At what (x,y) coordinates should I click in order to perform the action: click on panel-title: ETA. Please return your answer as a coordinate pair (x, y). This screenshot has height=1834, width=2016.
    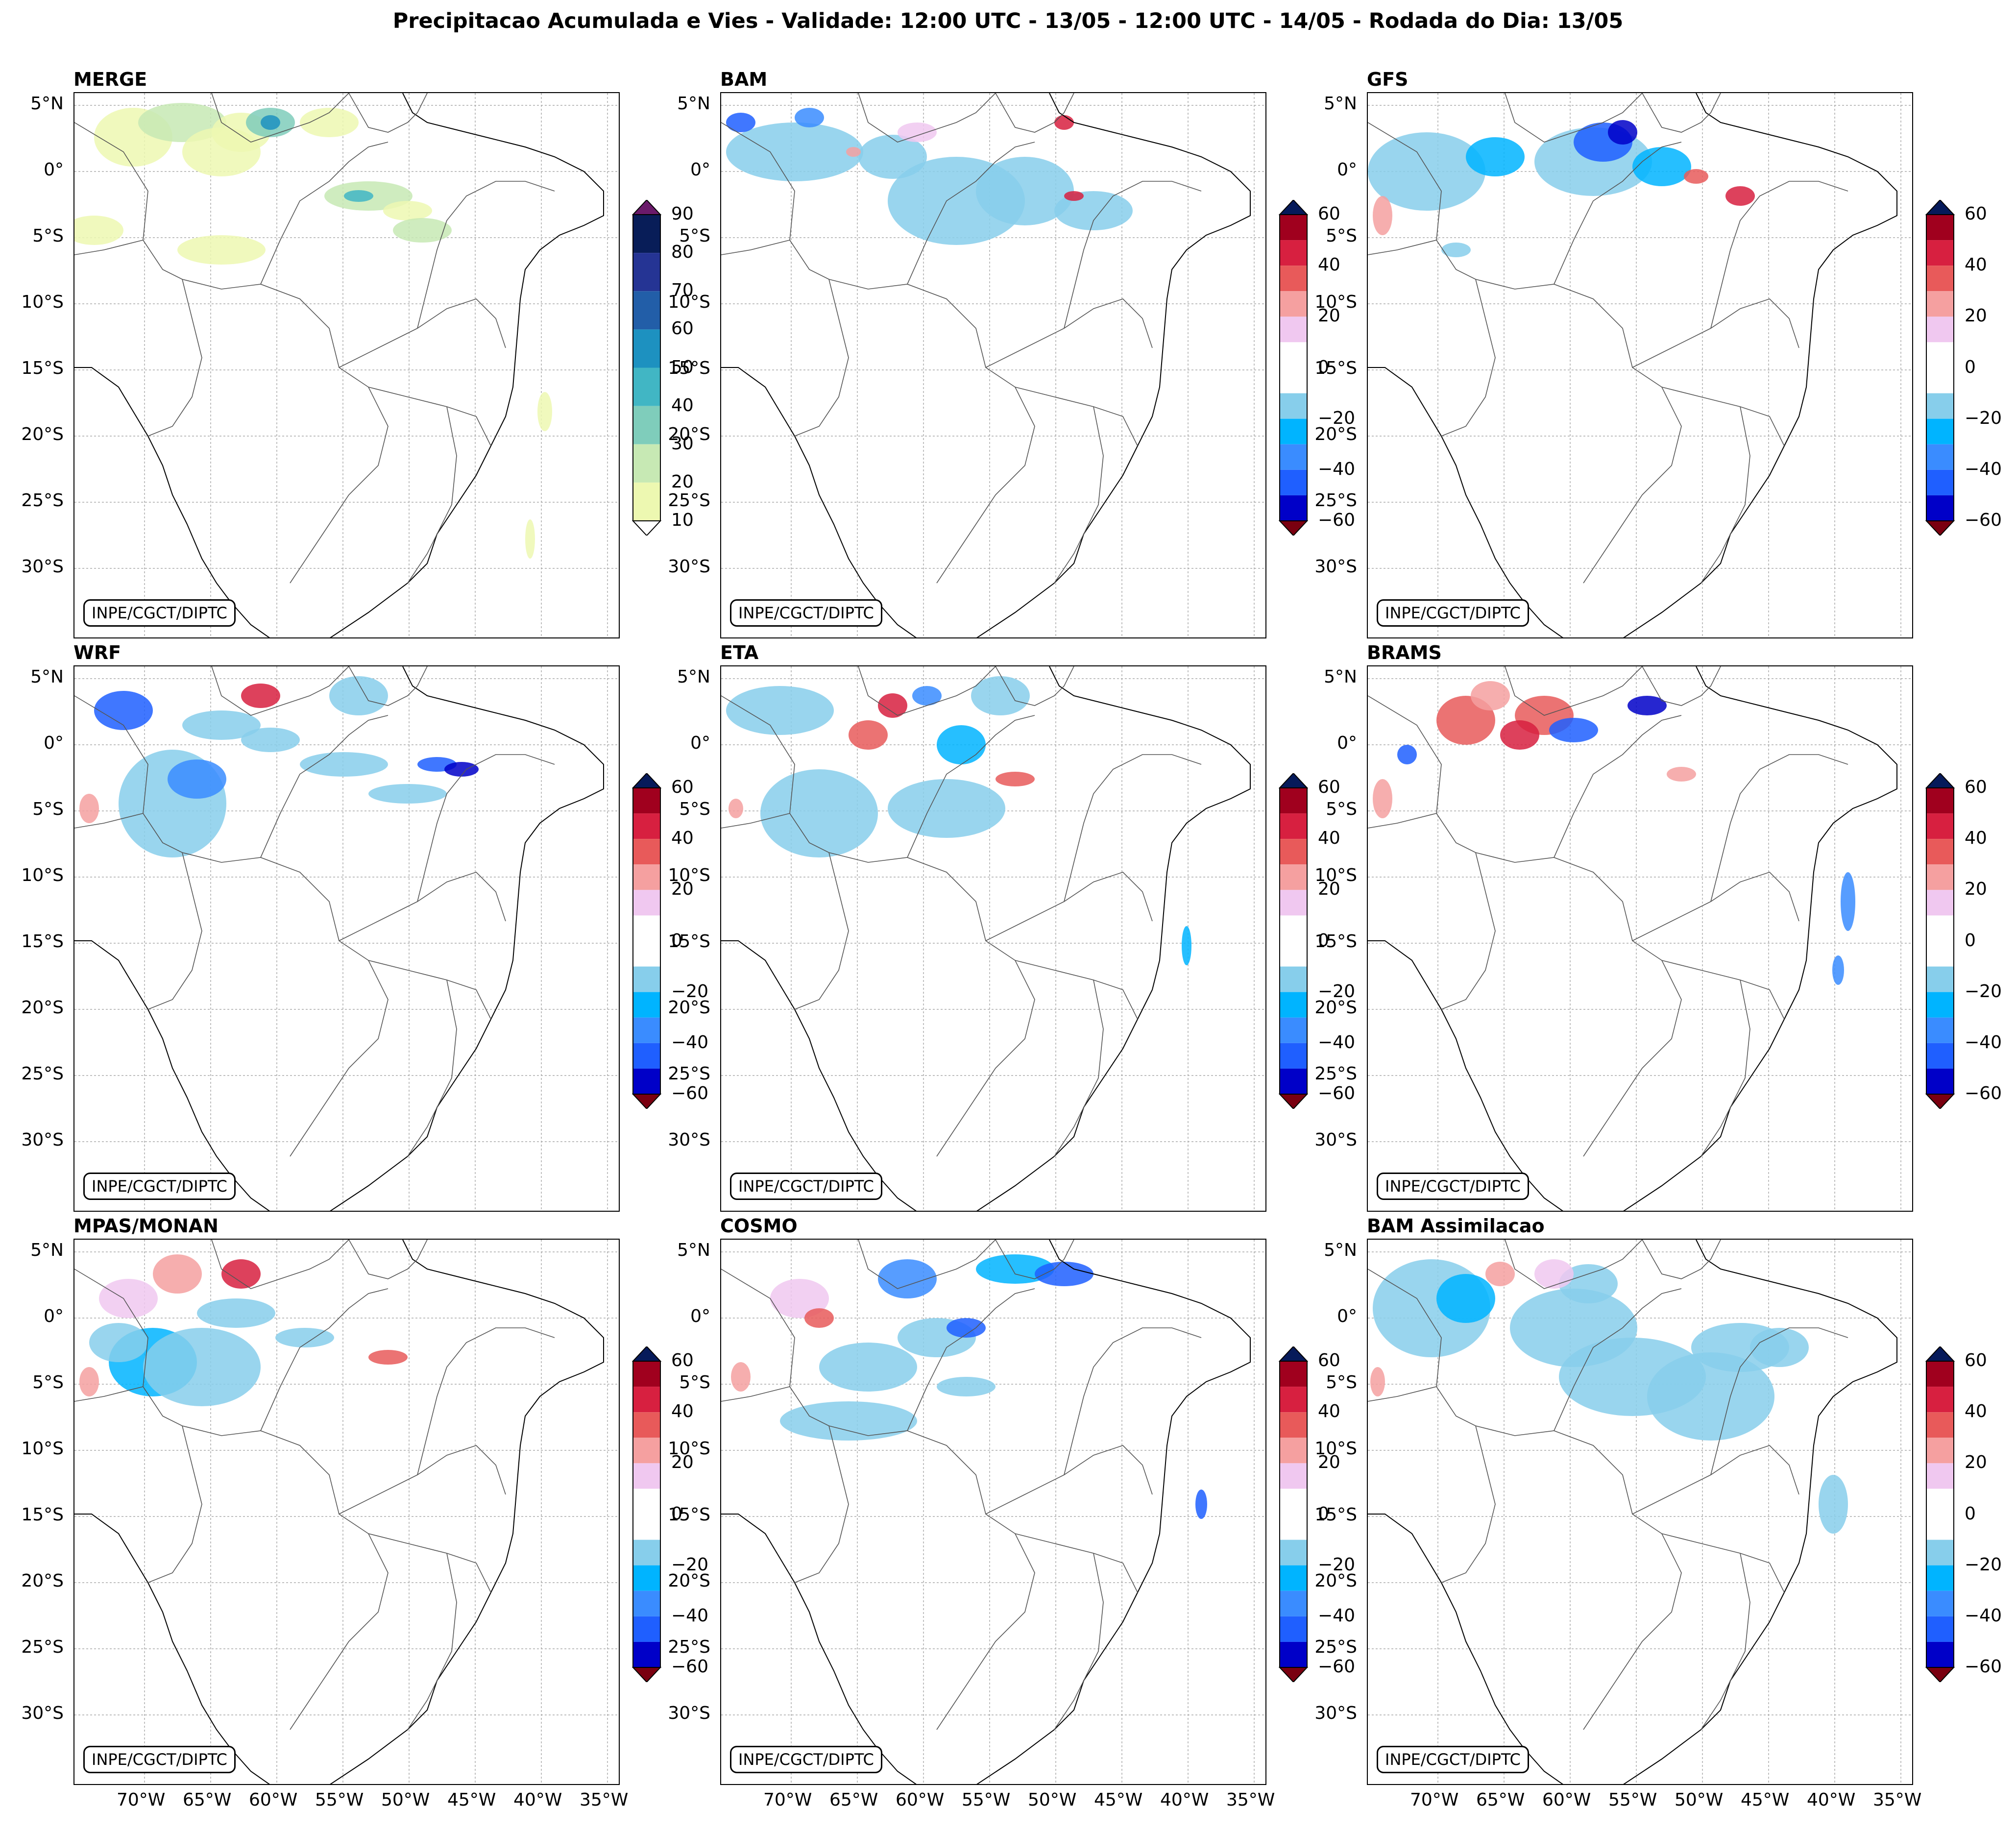
    Looking at the image, I should click on (739, 653).